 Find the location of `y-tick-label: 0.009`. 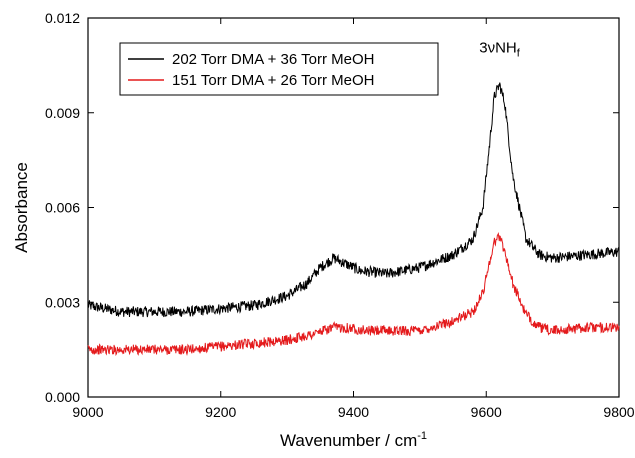

y-tick-label: 0.009 is located at coordinates (62, 113).